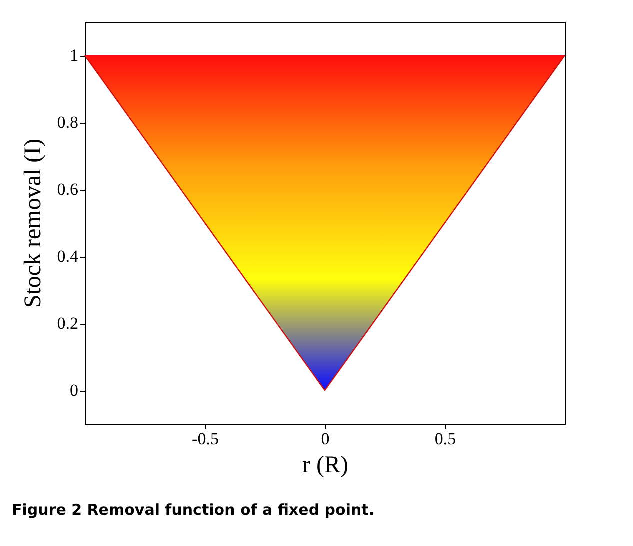  Describe the element at coordinates (74, 55) in the screenshot. I see `y-tick-label: 1` at that location.